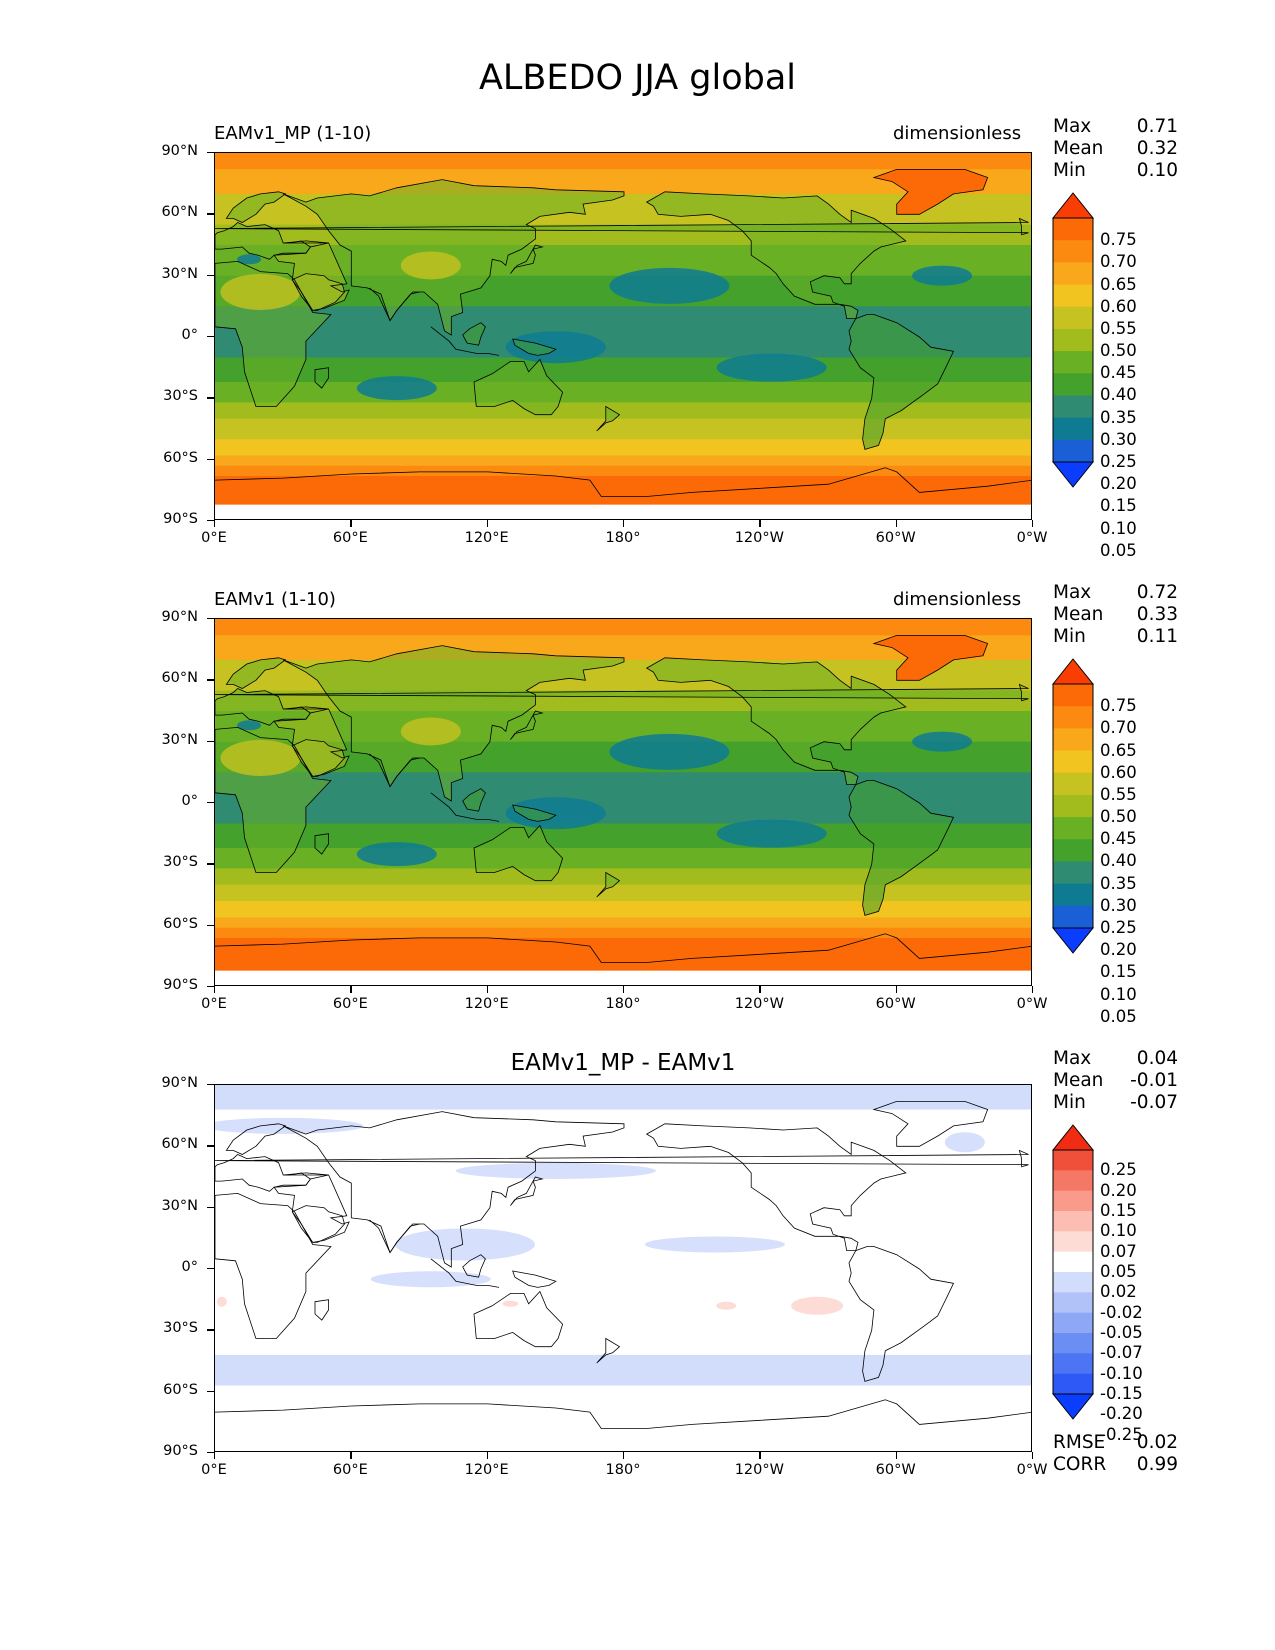 The height and width of the screenshot is (1650, 1275). I want to click on x-tick-label: 0°W, so click(1032, 538).